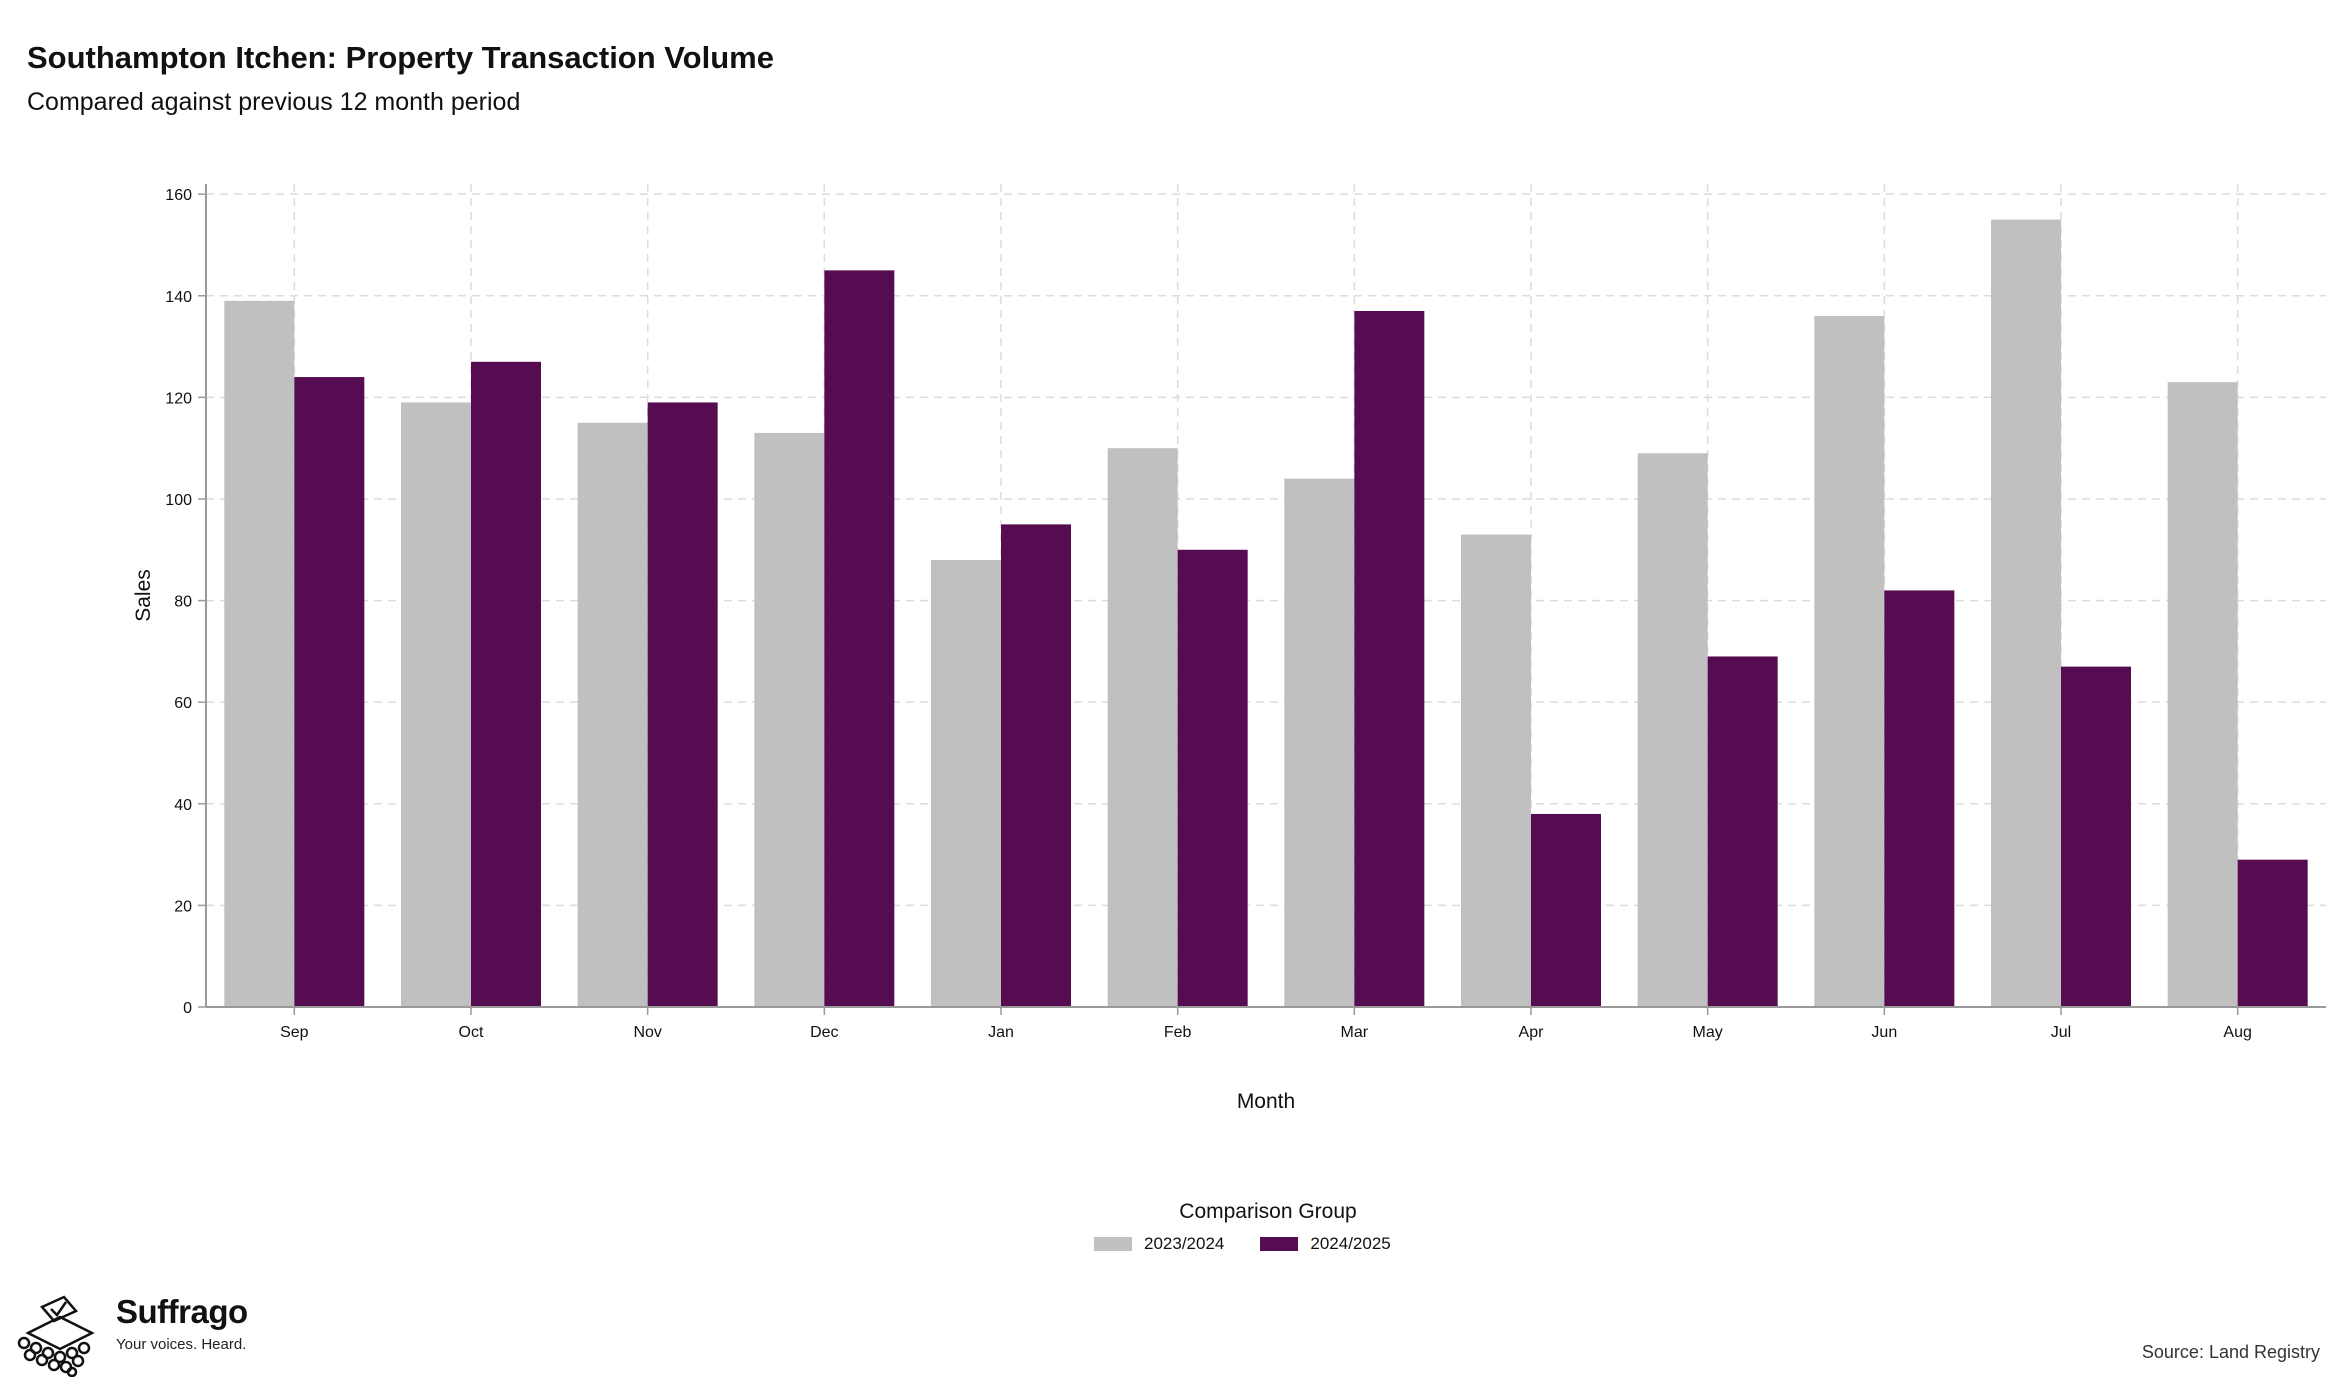  Describe the element at coordinates (2230, 1352) in the screenshot. I see `source-note: Source: Land Registry` at that location.